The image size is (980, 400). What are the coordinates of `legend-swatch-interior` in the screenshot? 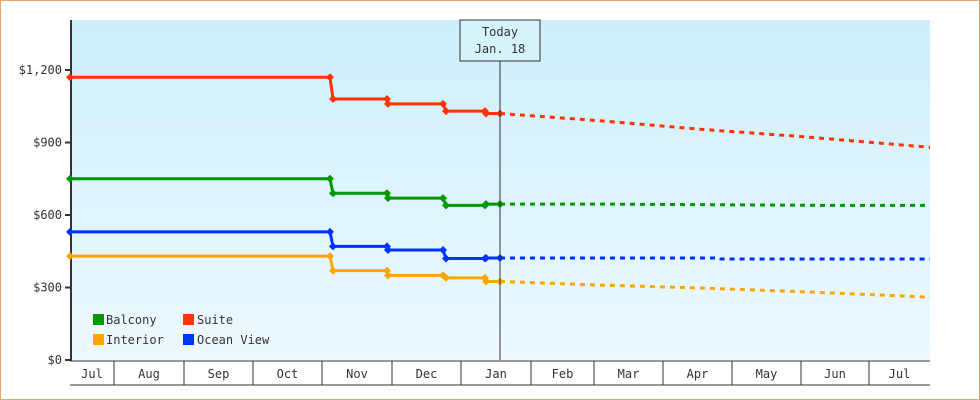 It's located at (98, 339).